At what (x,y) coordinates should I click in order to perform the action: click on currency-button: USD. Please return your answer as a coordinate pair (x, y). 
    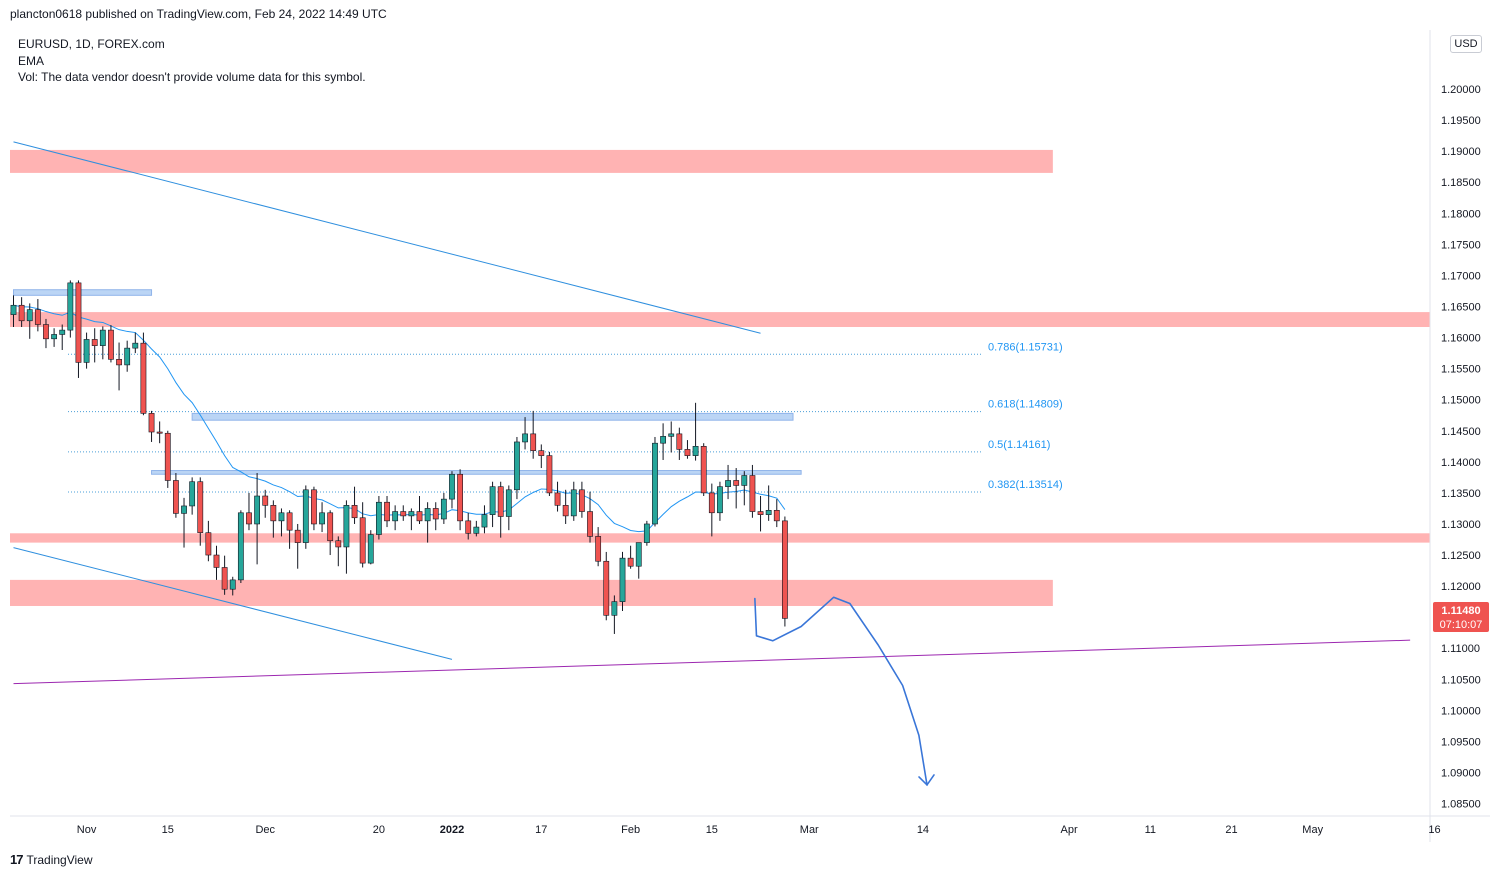
    Looking at the image, I should click on (1466, 44).